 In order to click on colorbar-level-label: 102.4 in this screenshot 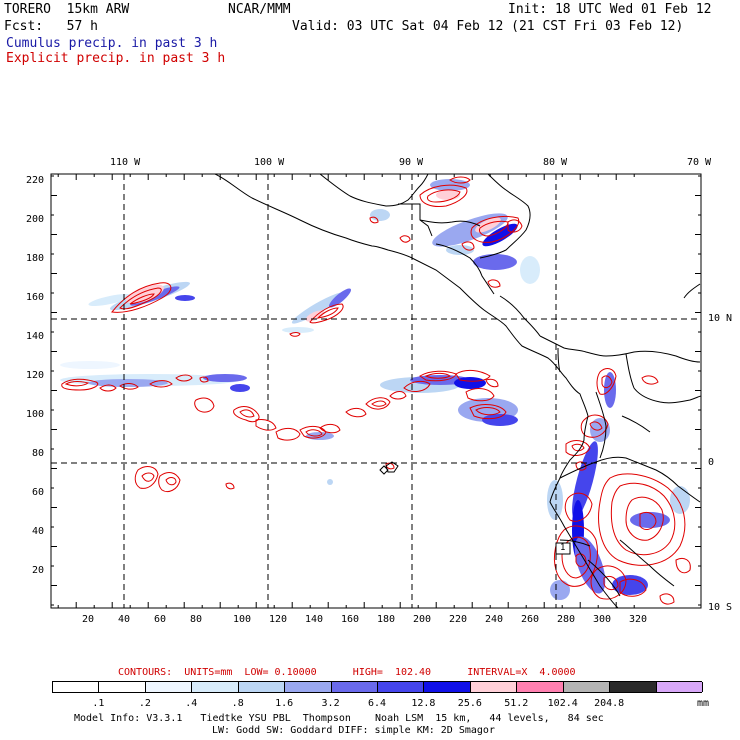, I will do `click(562, 703)`.